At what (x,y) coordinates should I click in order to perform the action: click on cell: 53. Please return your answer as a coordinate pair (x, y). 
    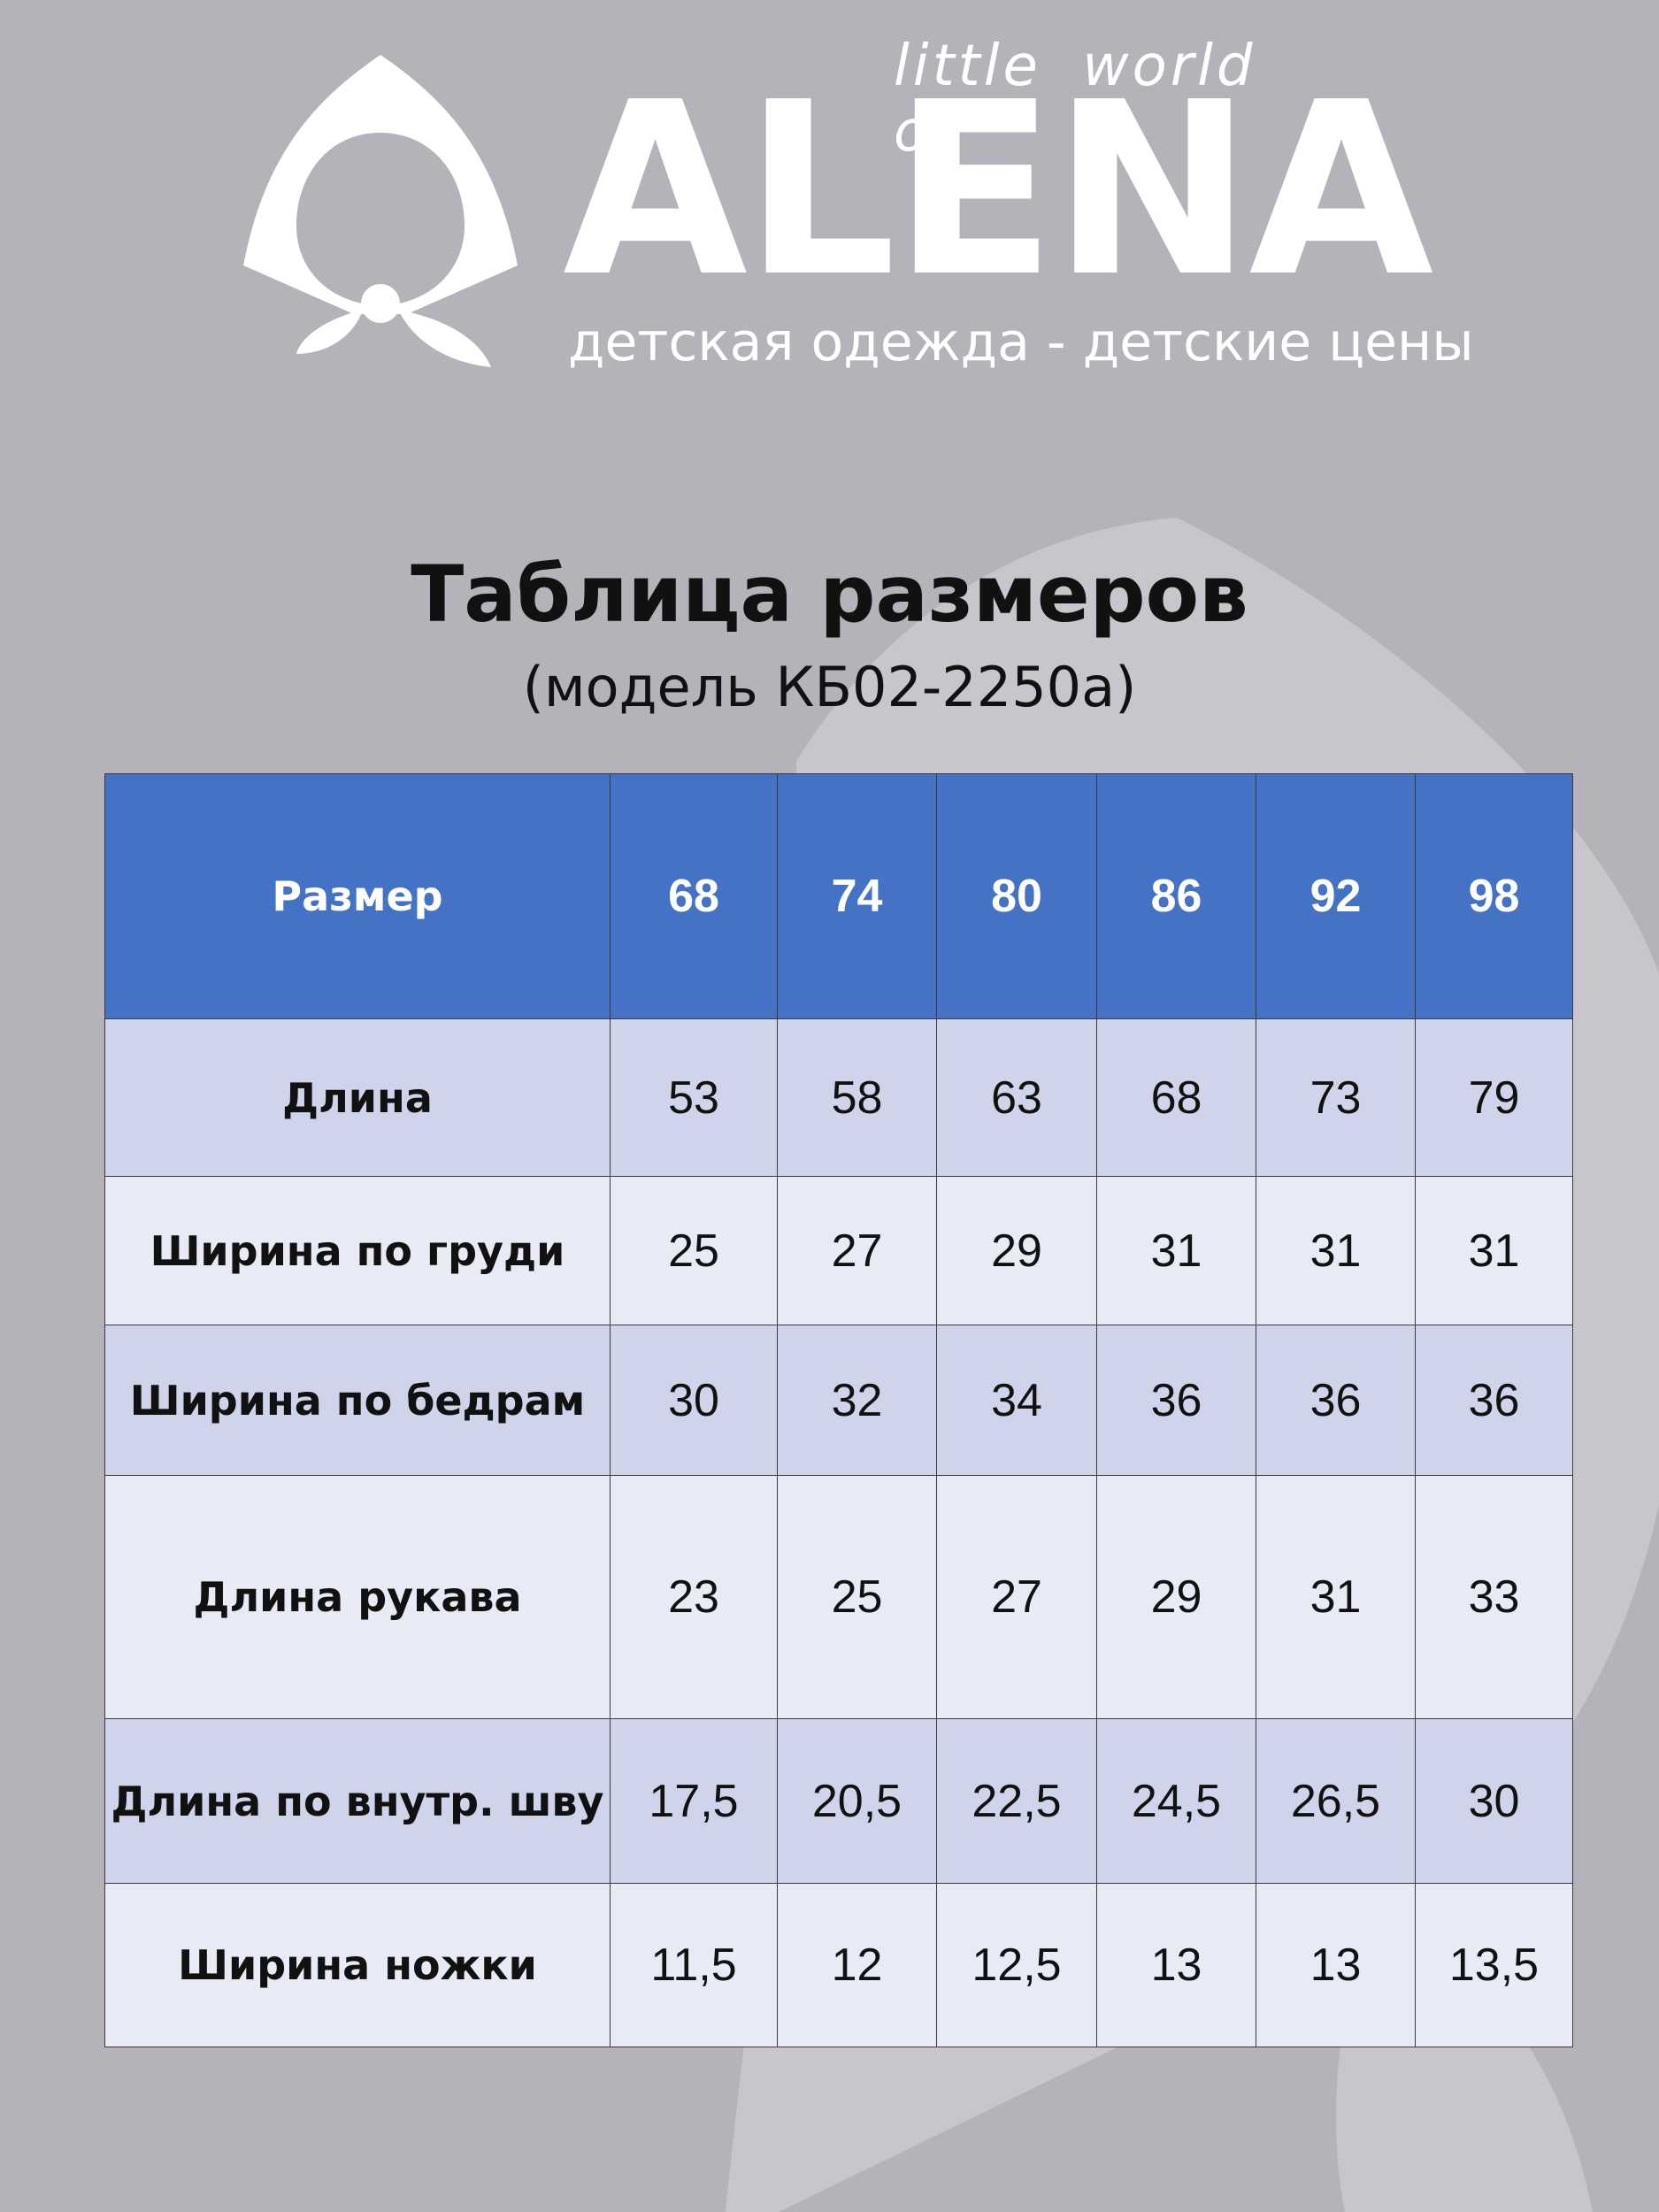
    Looking at the image, I should click on (694, 1098).